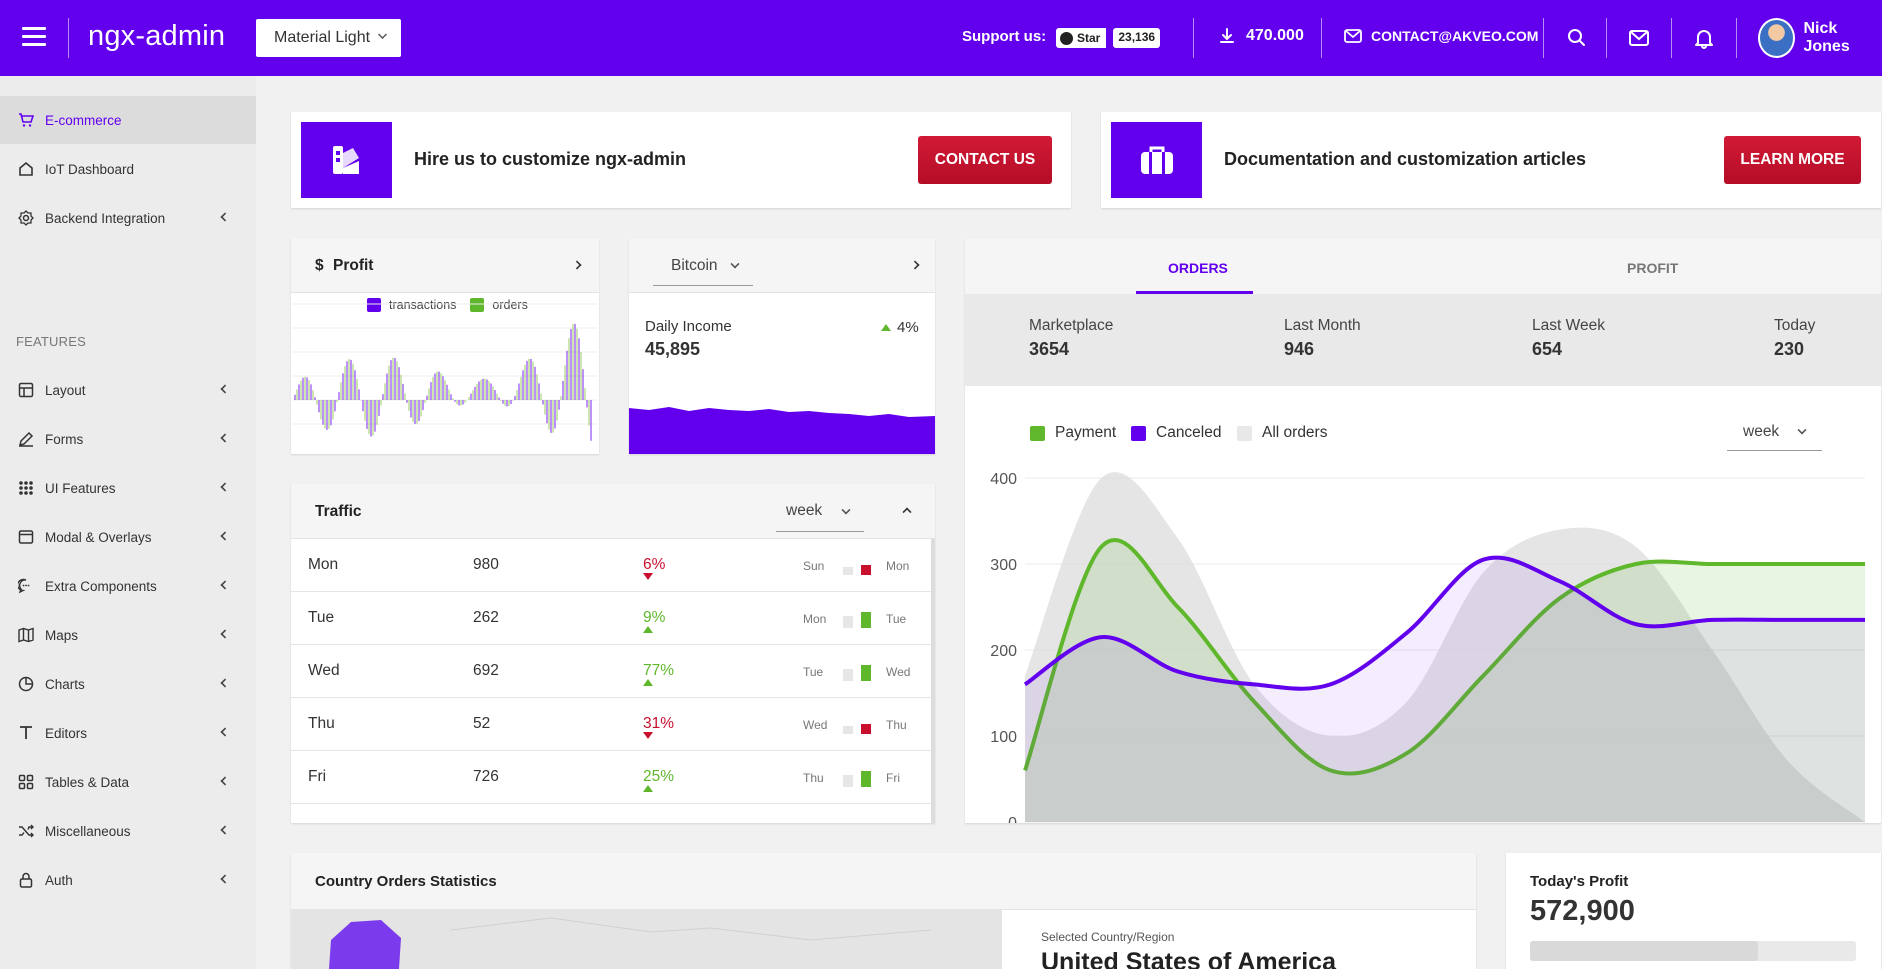  I want to click on star-count: 23,136, so click(1137, 38).